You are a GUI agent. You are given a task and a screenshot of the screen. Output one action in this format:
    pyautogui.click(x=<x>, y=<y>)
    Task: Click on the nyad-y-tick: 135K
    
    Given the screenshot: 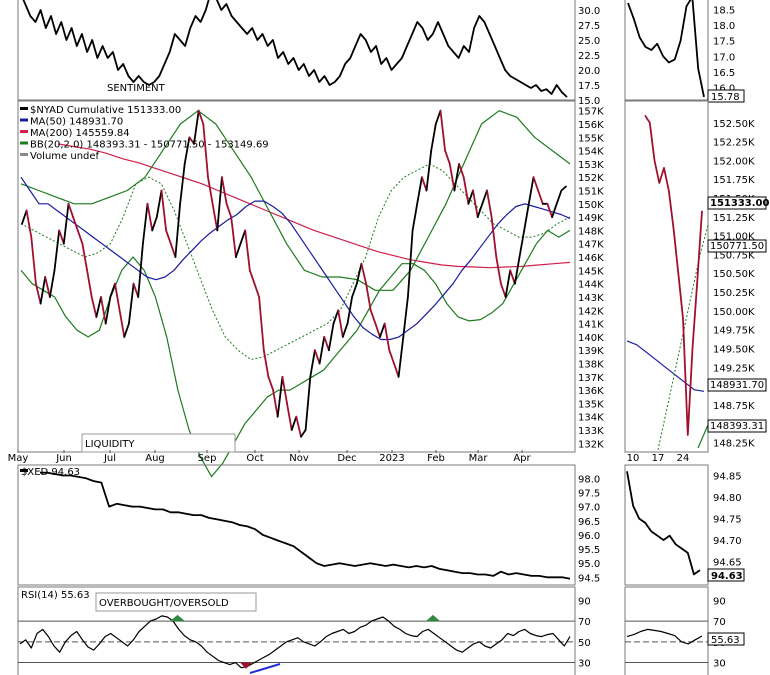 What is the action you would take?
    pyautogui.click(x=591, y=404)
    